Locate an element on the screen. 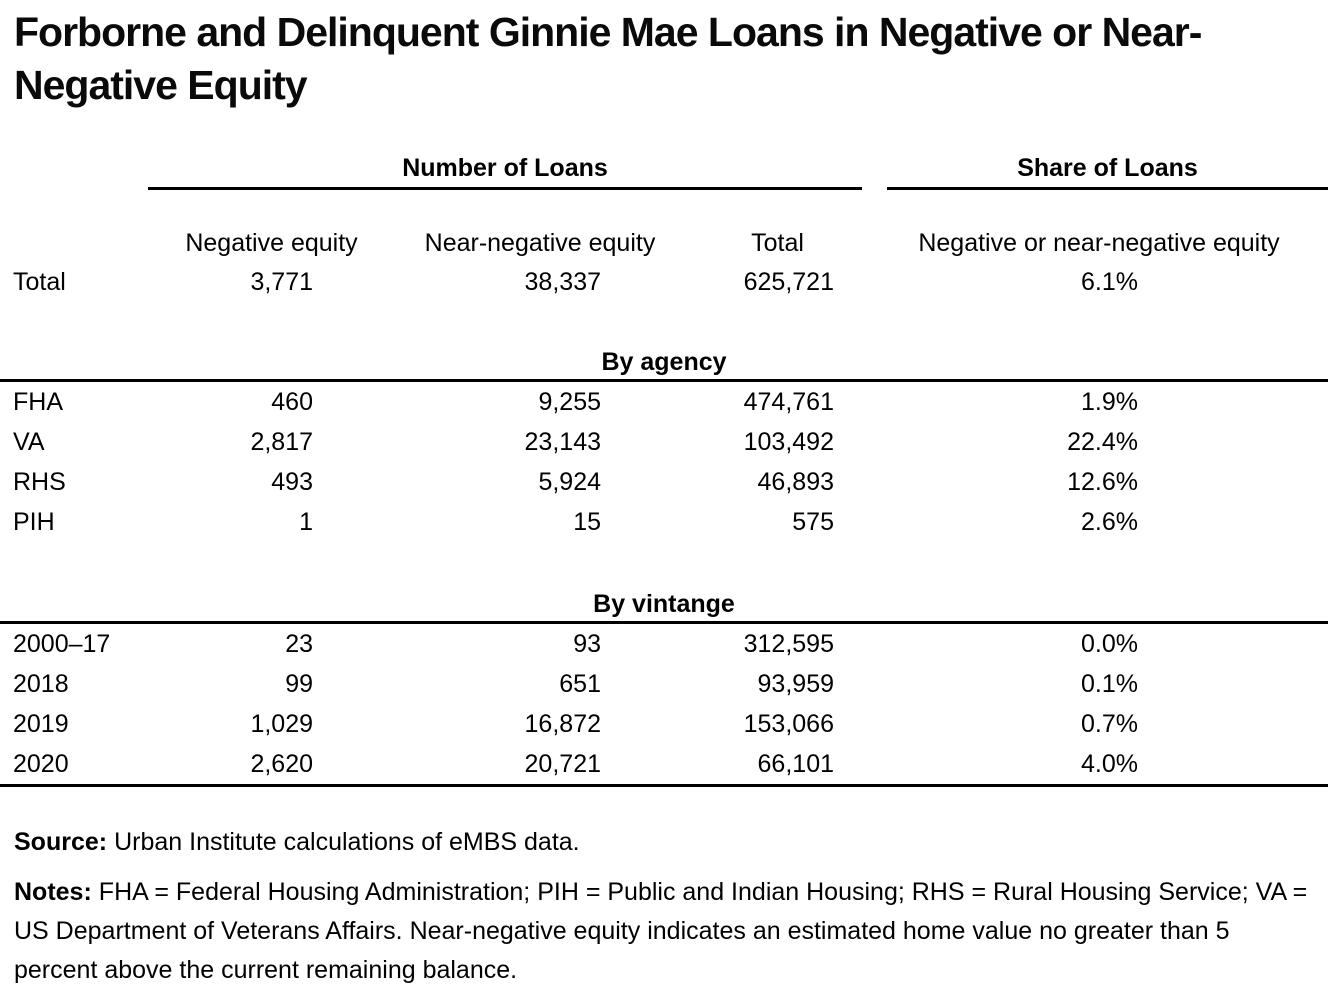 The image size is (1328, 990). column-header-total: Total is located at coordinates (777, 243).